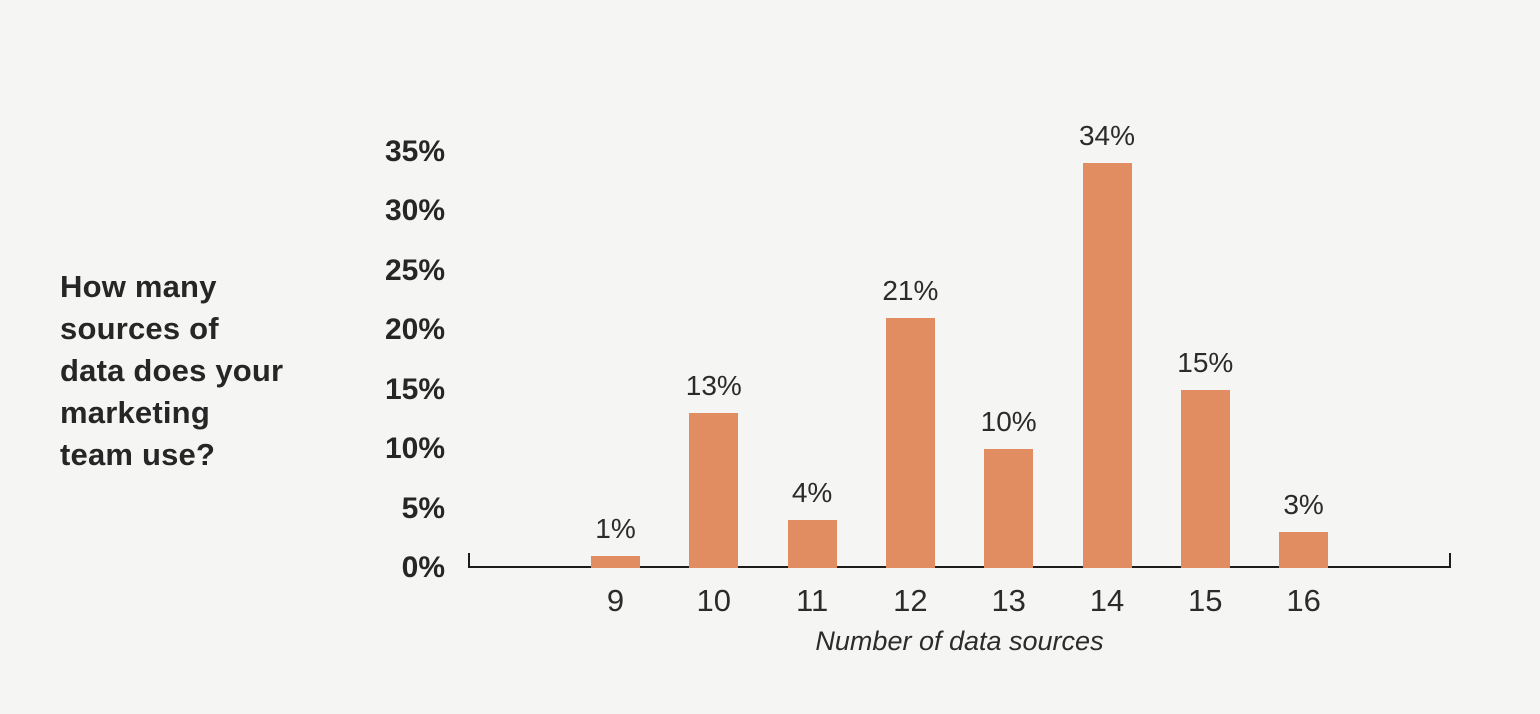 Image resolution: width=1540 pixels, height=714 pixels. I want to click on x-tick-label: 11, so click(812, 600).